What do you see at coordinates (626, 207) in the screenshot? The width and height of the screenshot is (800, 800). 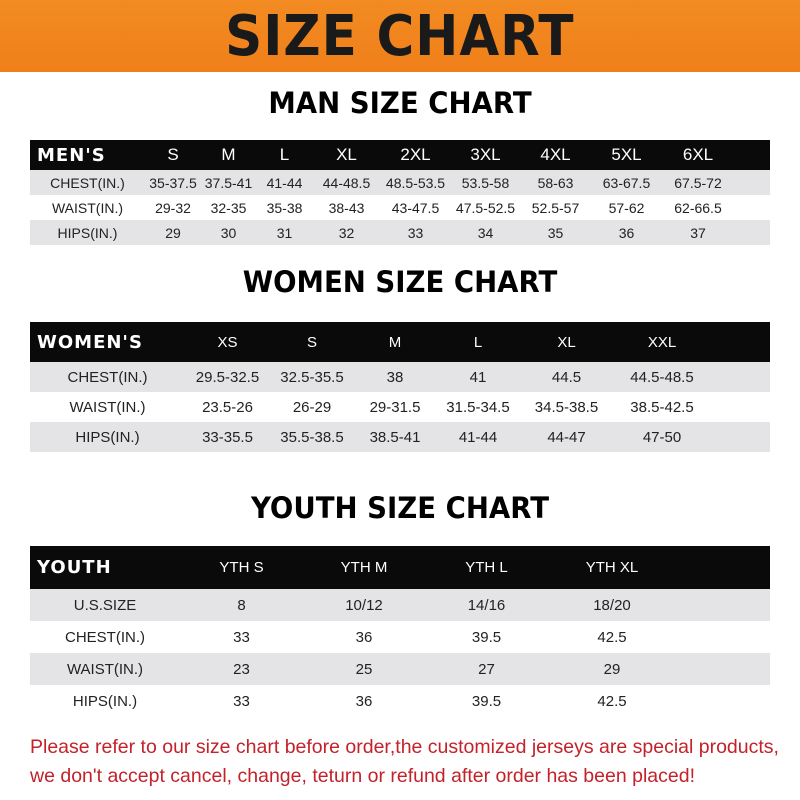 I see `table-cell: 57-62` at bounding box center [626, 207].